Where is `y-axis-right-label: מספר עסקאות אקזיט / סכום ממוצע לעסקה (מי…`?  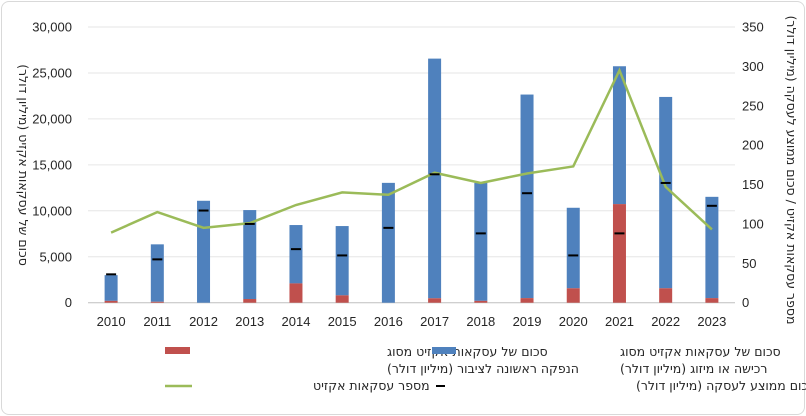
y-axis-right-label: מספר עסקאות אקזיט / סכום ממוצע לעסקה (מי… is located at coordinates (791, 170).